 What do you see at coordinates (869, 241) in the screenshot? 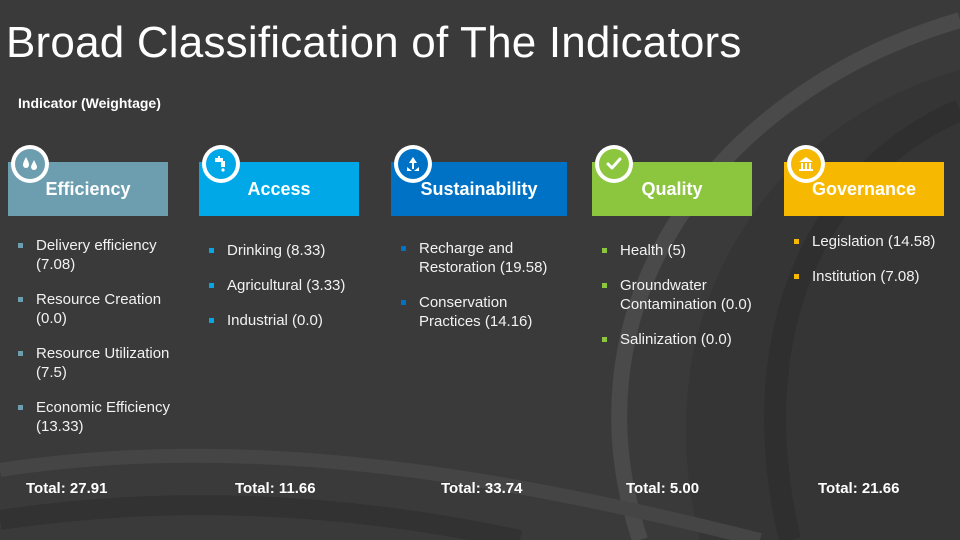
I see `list-item: Legislation (14.58)` at bounding box center [869, 241].